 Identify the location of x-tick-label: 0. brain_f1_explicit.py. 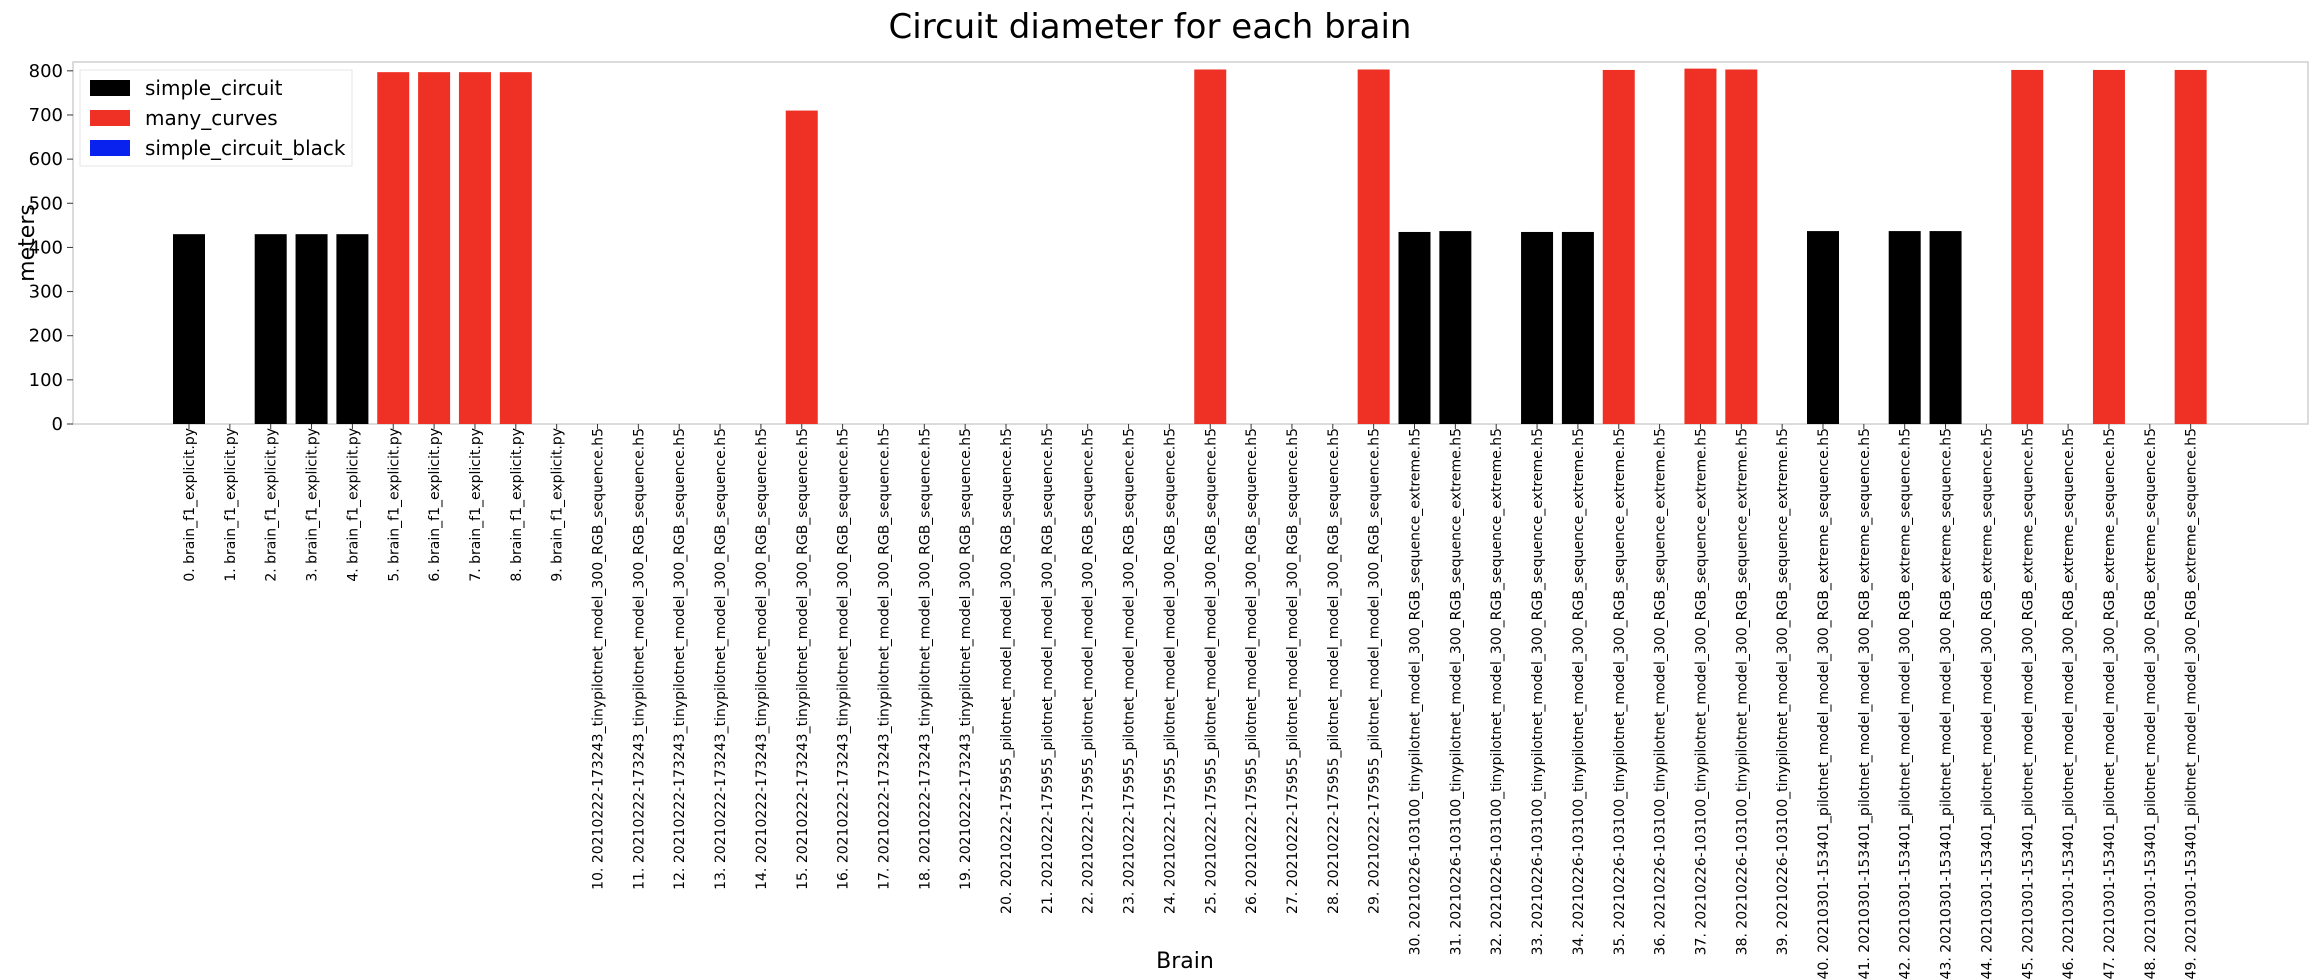
(190, 505).